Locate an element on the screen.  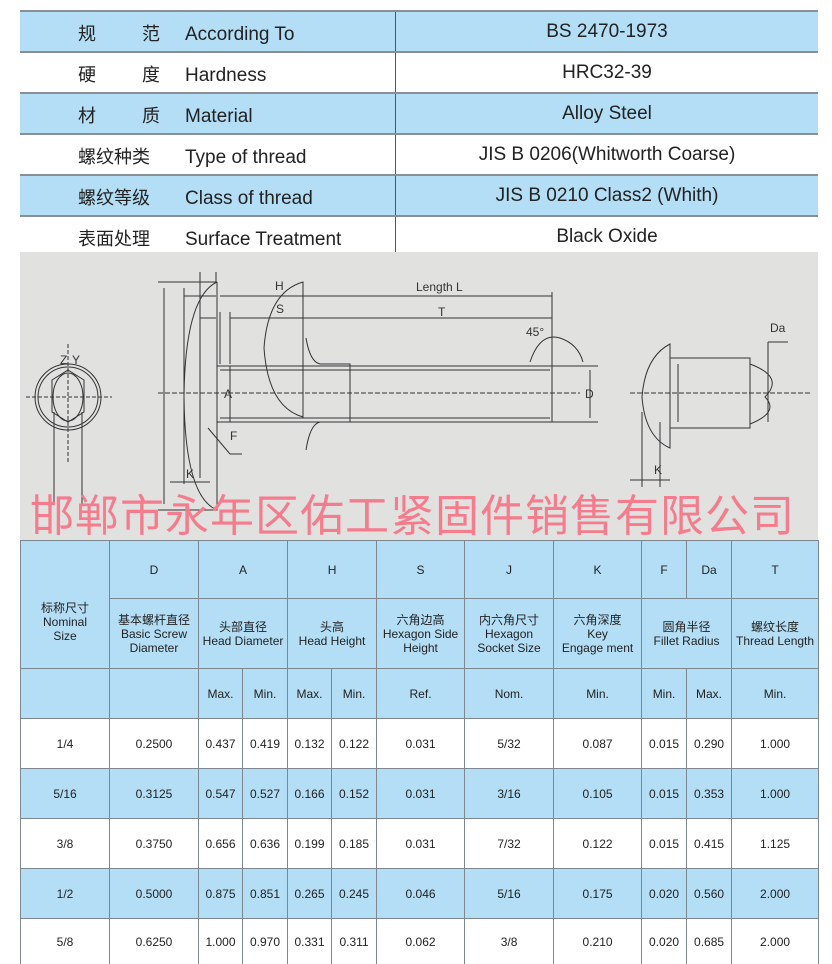
symbol-header: S is located at coordinates (421, 569).